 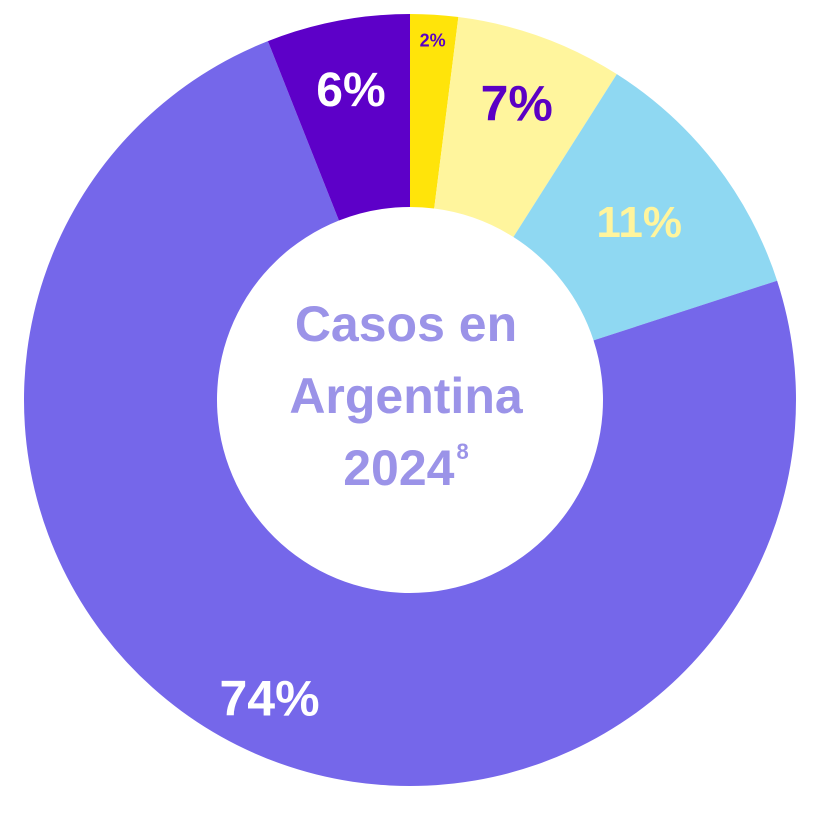 I want to click on slice-label-11pct: 11%, so click(x=639, y=222).